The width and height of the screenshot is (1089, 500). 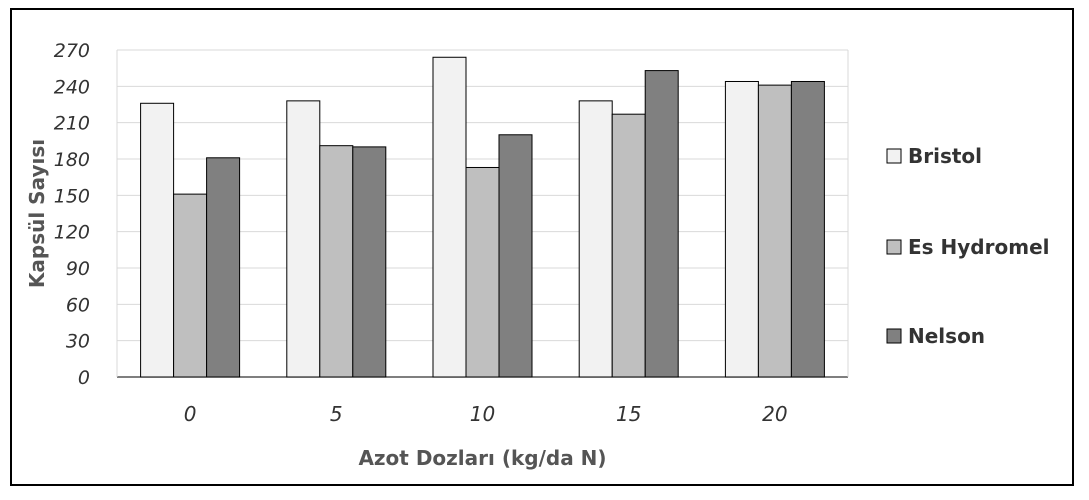 What do you see at coordinates (978, 247) in the screenshot?
I see `legend-label: Es Hydromel` at bounding box center [978, 247].